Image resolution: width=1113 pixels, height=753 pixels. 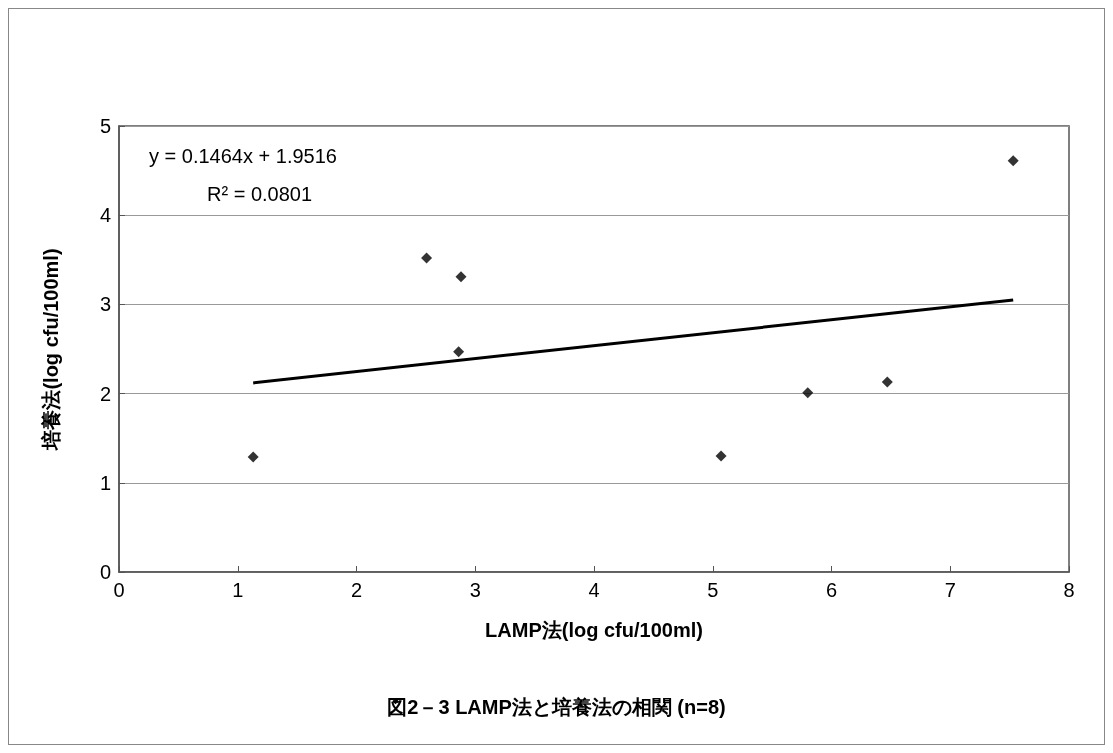 What do you see at coordinates (356, 590) in the screenshot?
I see `x-tick-label: 2` at bounding box center [356, 590].